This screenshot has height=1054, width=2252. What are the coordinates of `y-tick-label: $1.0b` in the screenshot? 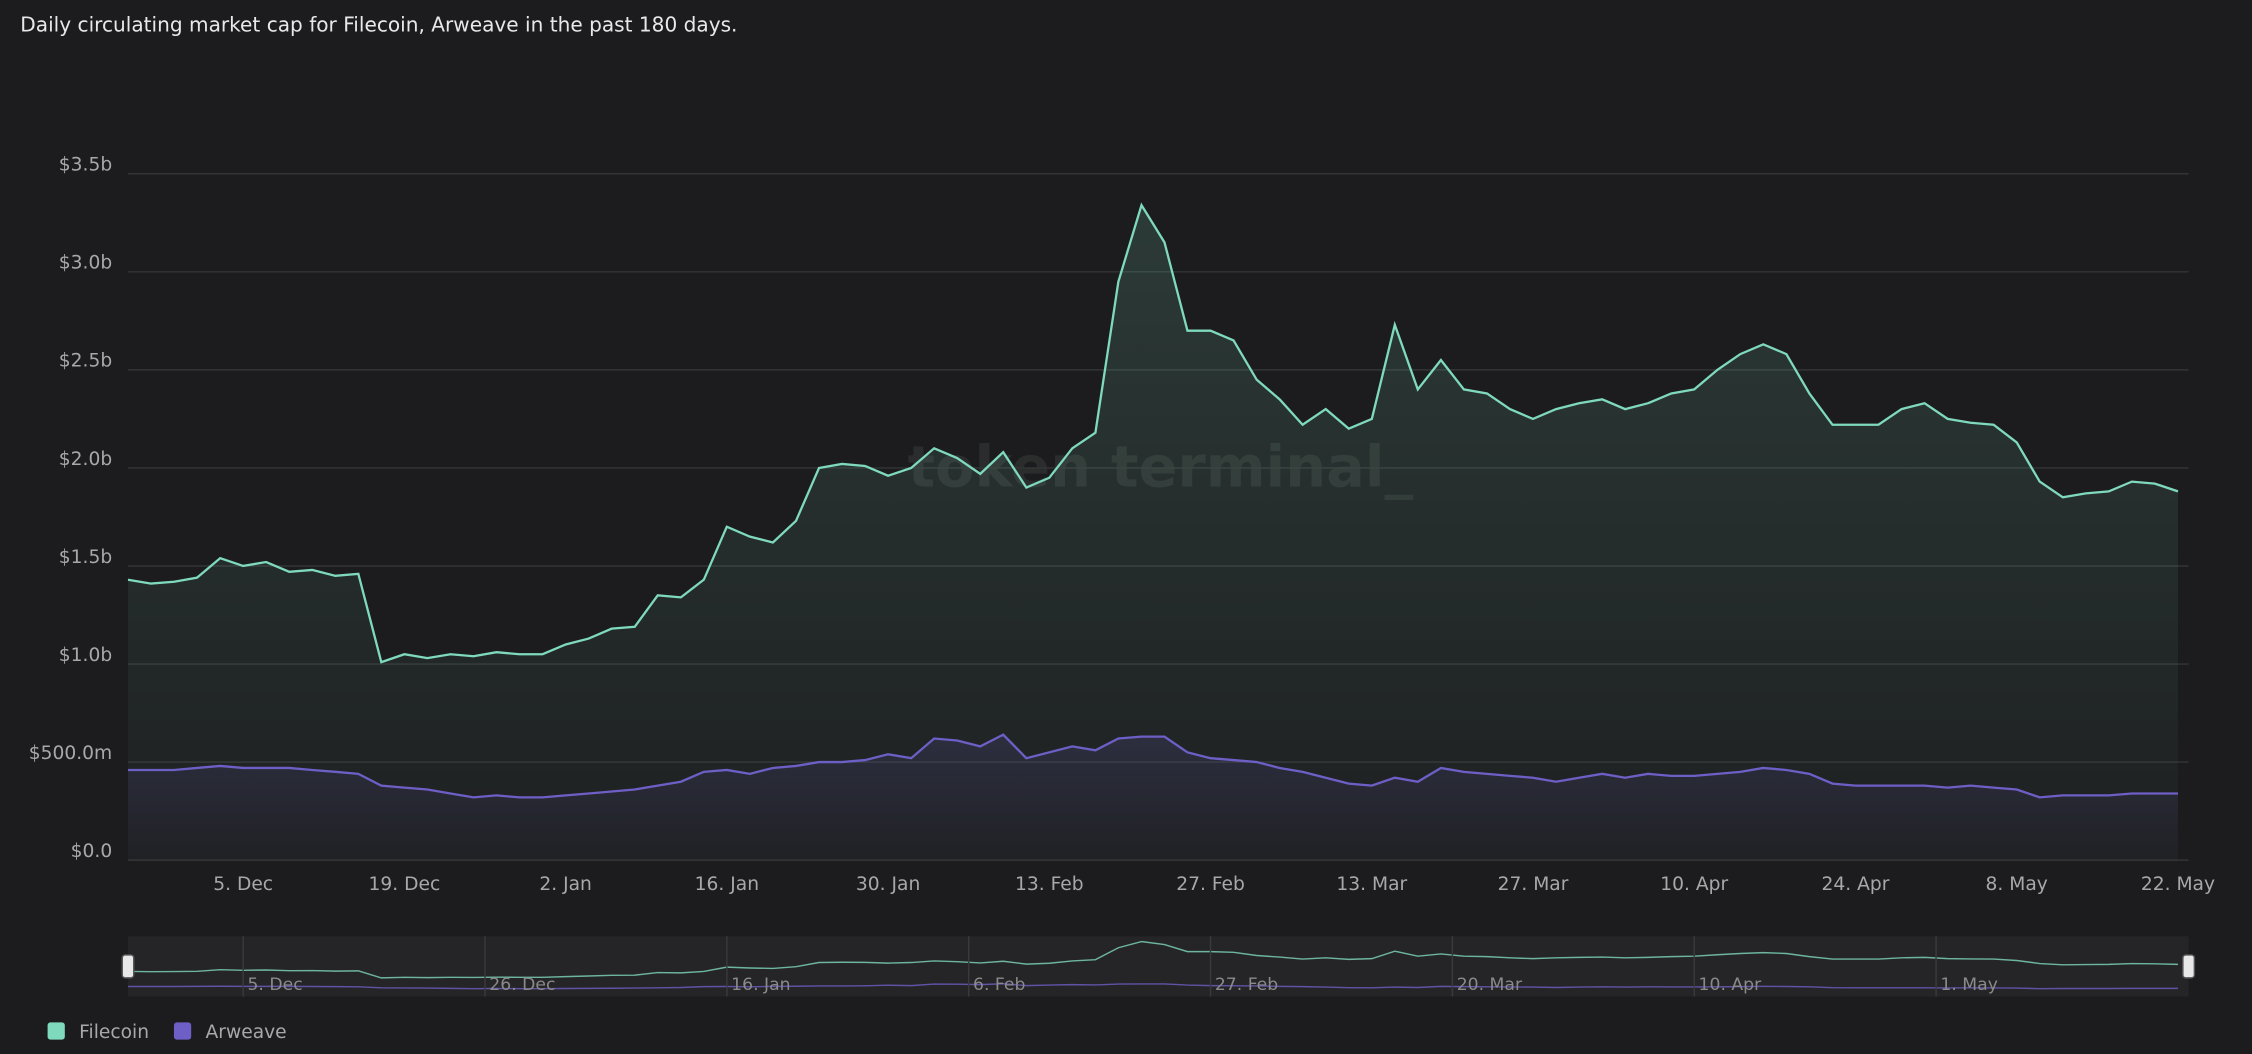 It's located at (85, 655).